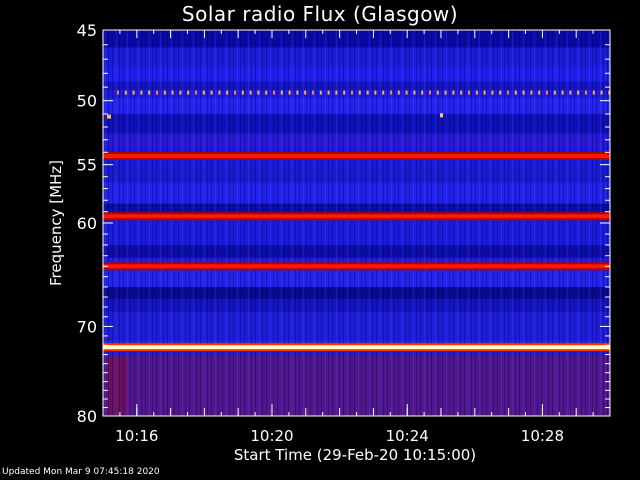  What do you see at coordinates (355, 455) in the screenshot?
I see `x-axis-label: Start Time (29-Feb-20 10:15:00)` at bounding box center [355, 455].